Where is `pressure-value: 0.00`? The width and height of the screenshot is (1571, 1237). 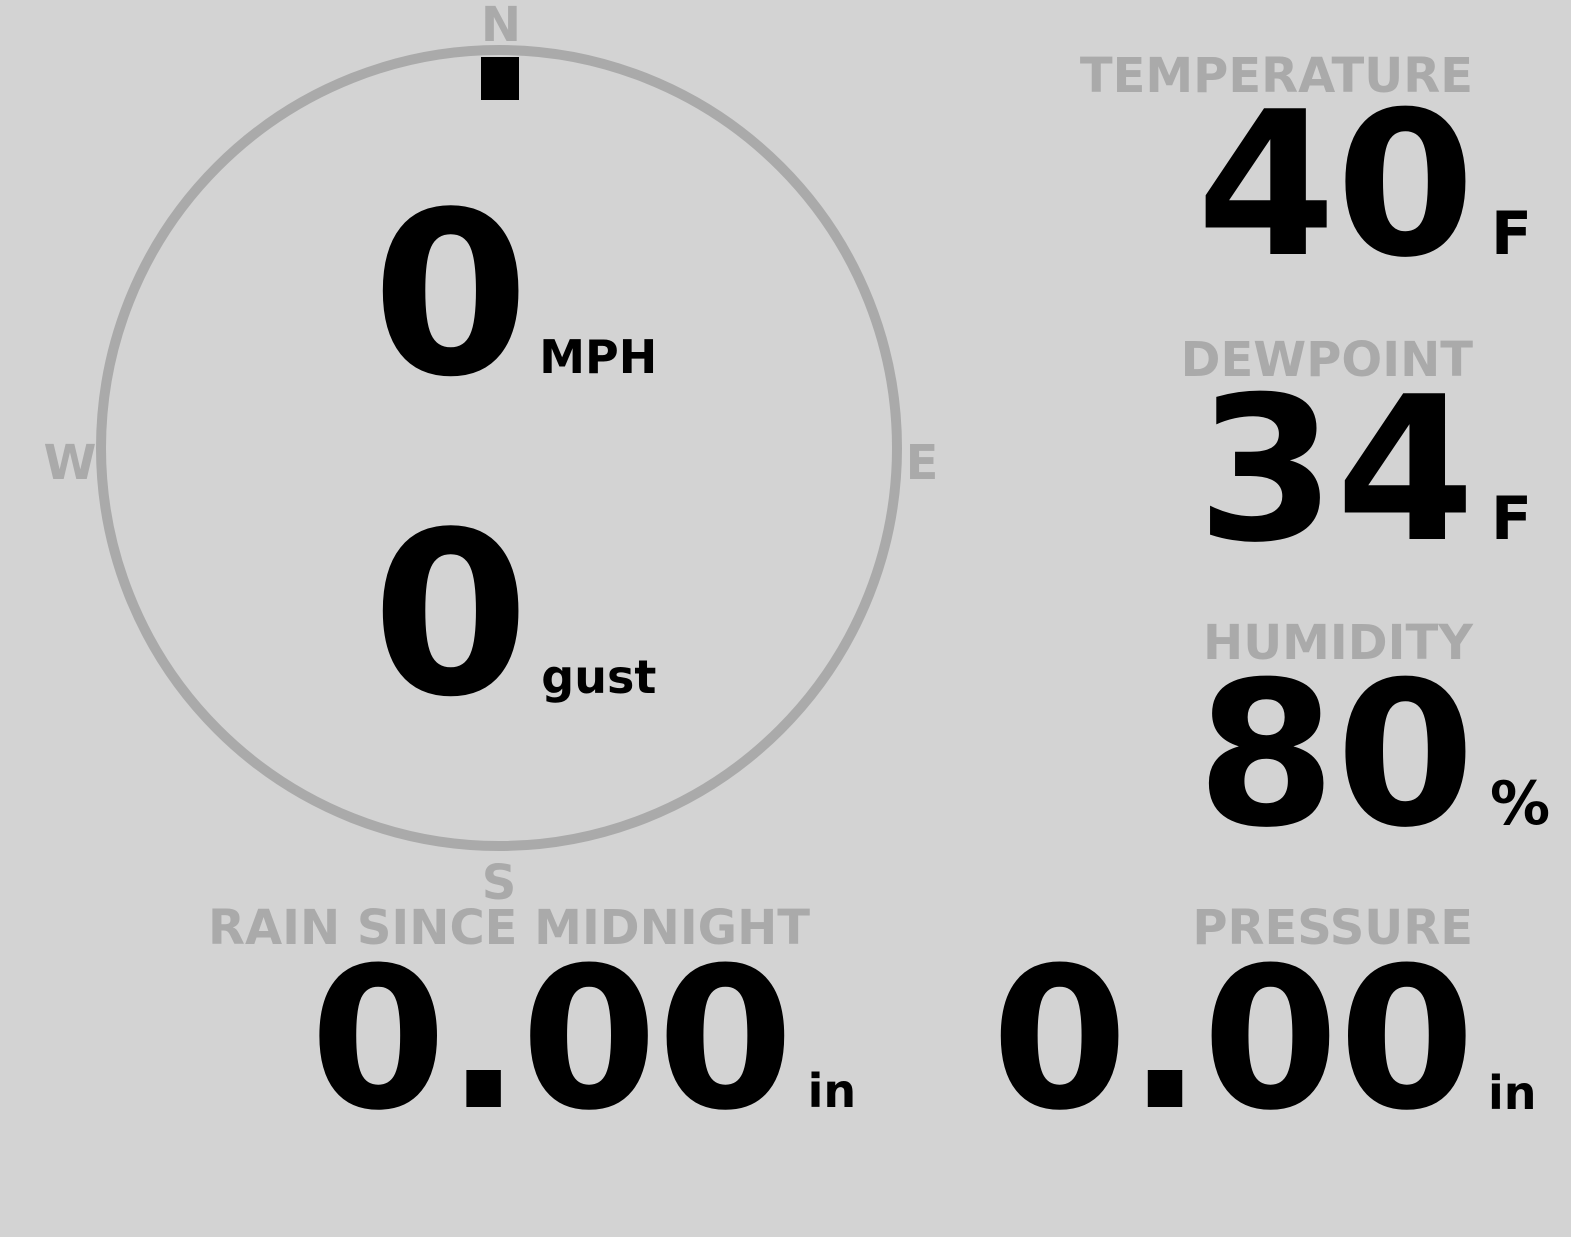 pressure-value: 0.00 is located at coordinates (1233, 1040).